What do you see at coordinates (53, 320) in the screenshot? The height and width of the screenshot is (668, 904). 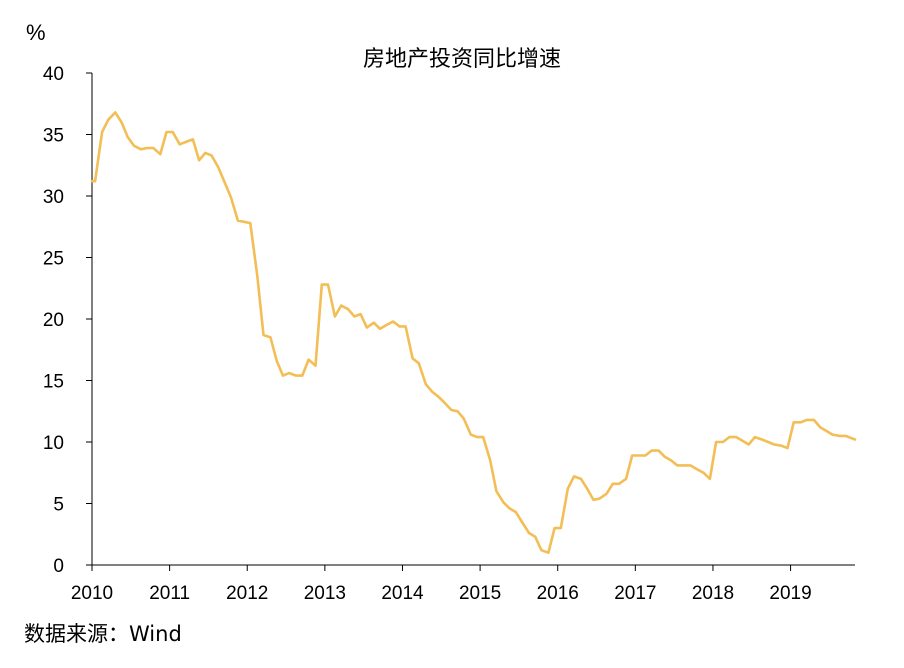 I see `y-tick-label: 20` at bounding box center [53, 320].